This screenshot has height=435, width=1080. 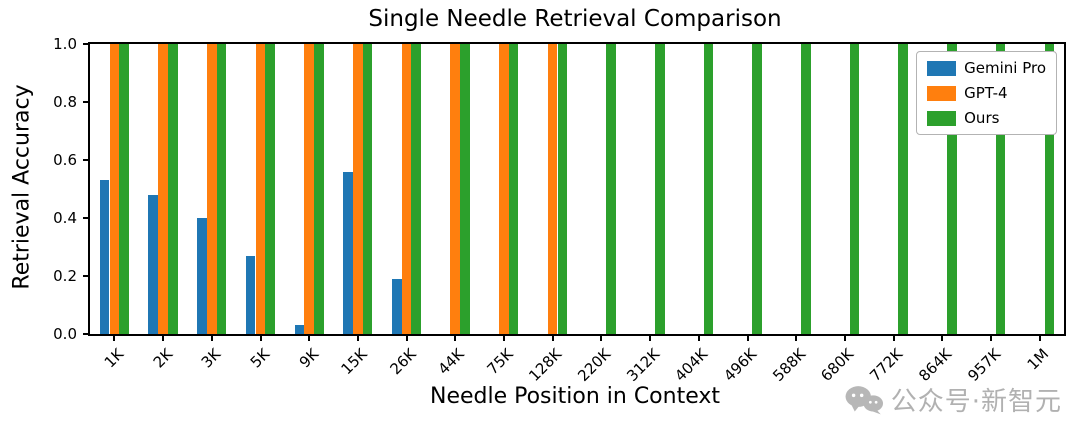 I want to click on y-tick-label-0.4: 0.4, so click(x=65, y=218).